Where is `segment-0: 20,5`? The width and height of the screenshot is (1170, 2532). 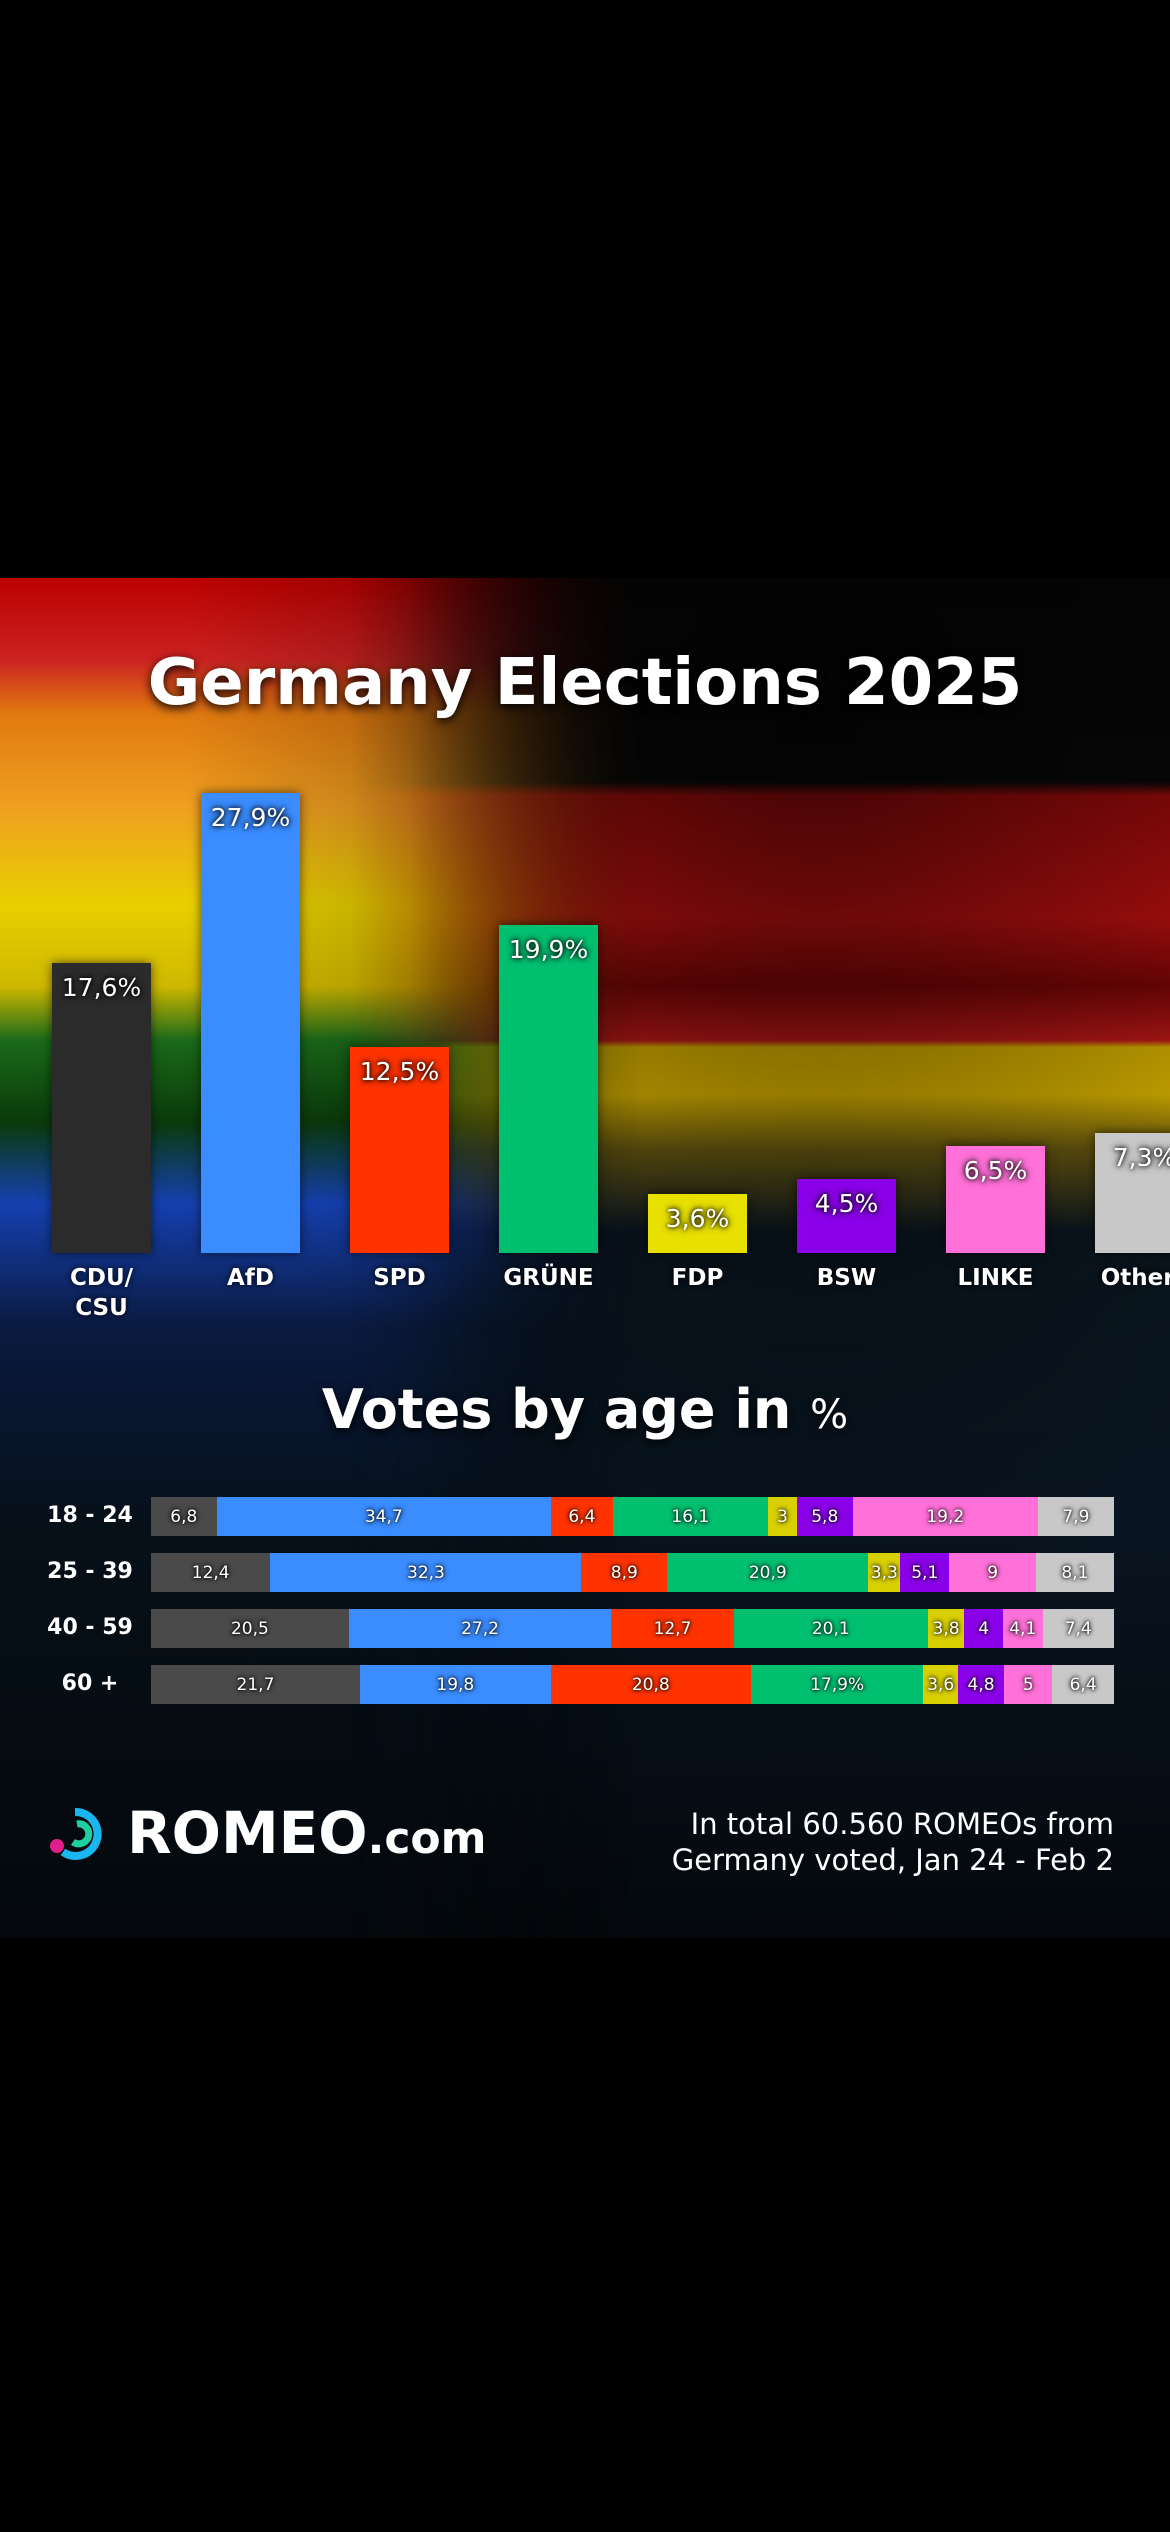 segment-0: 20,5 is located at coordinates (250, 1628).